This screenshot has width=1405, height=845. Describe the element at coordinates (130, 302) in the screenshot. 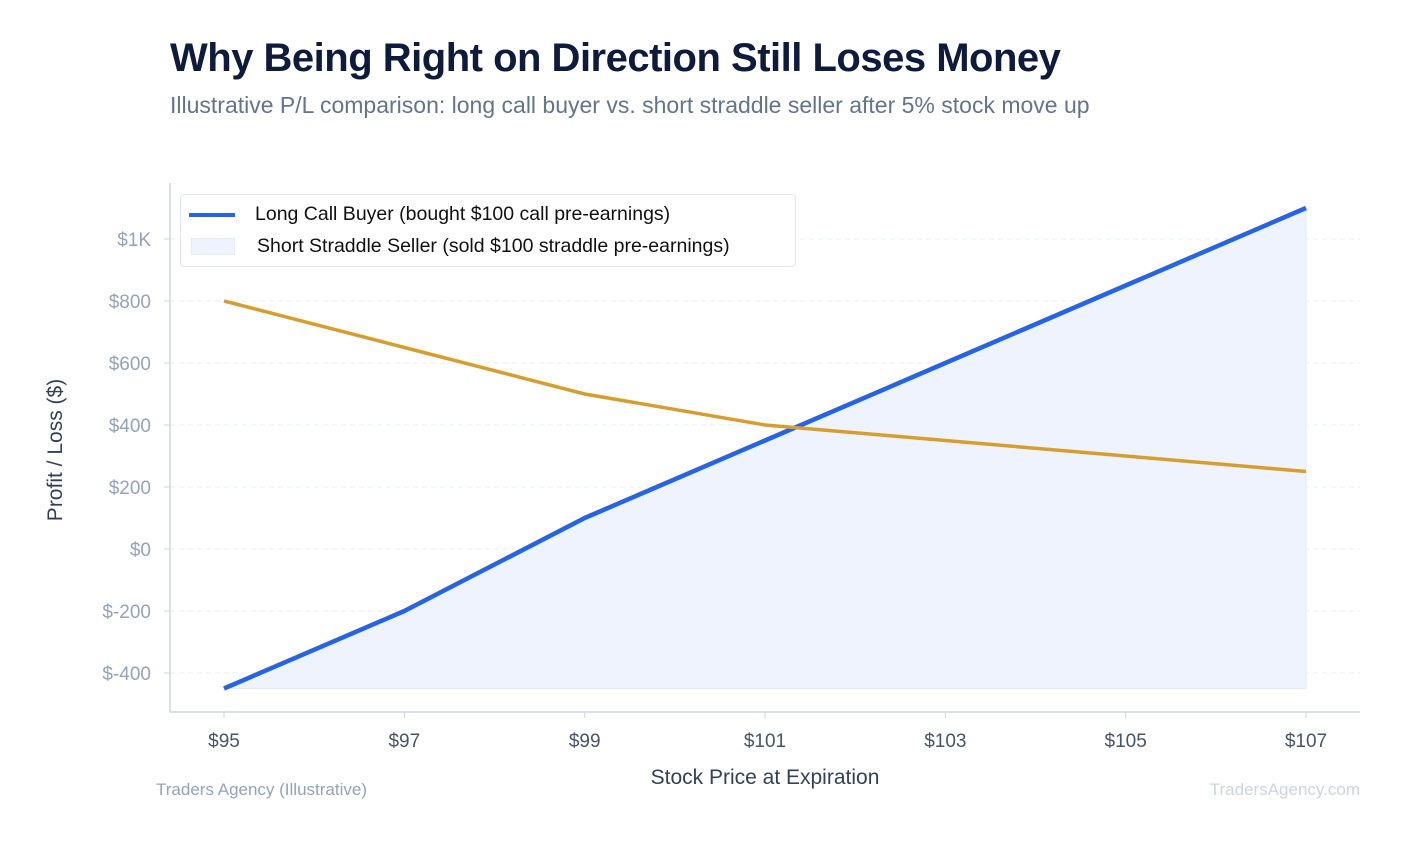

I see `y-tick-label: $800` at that location.